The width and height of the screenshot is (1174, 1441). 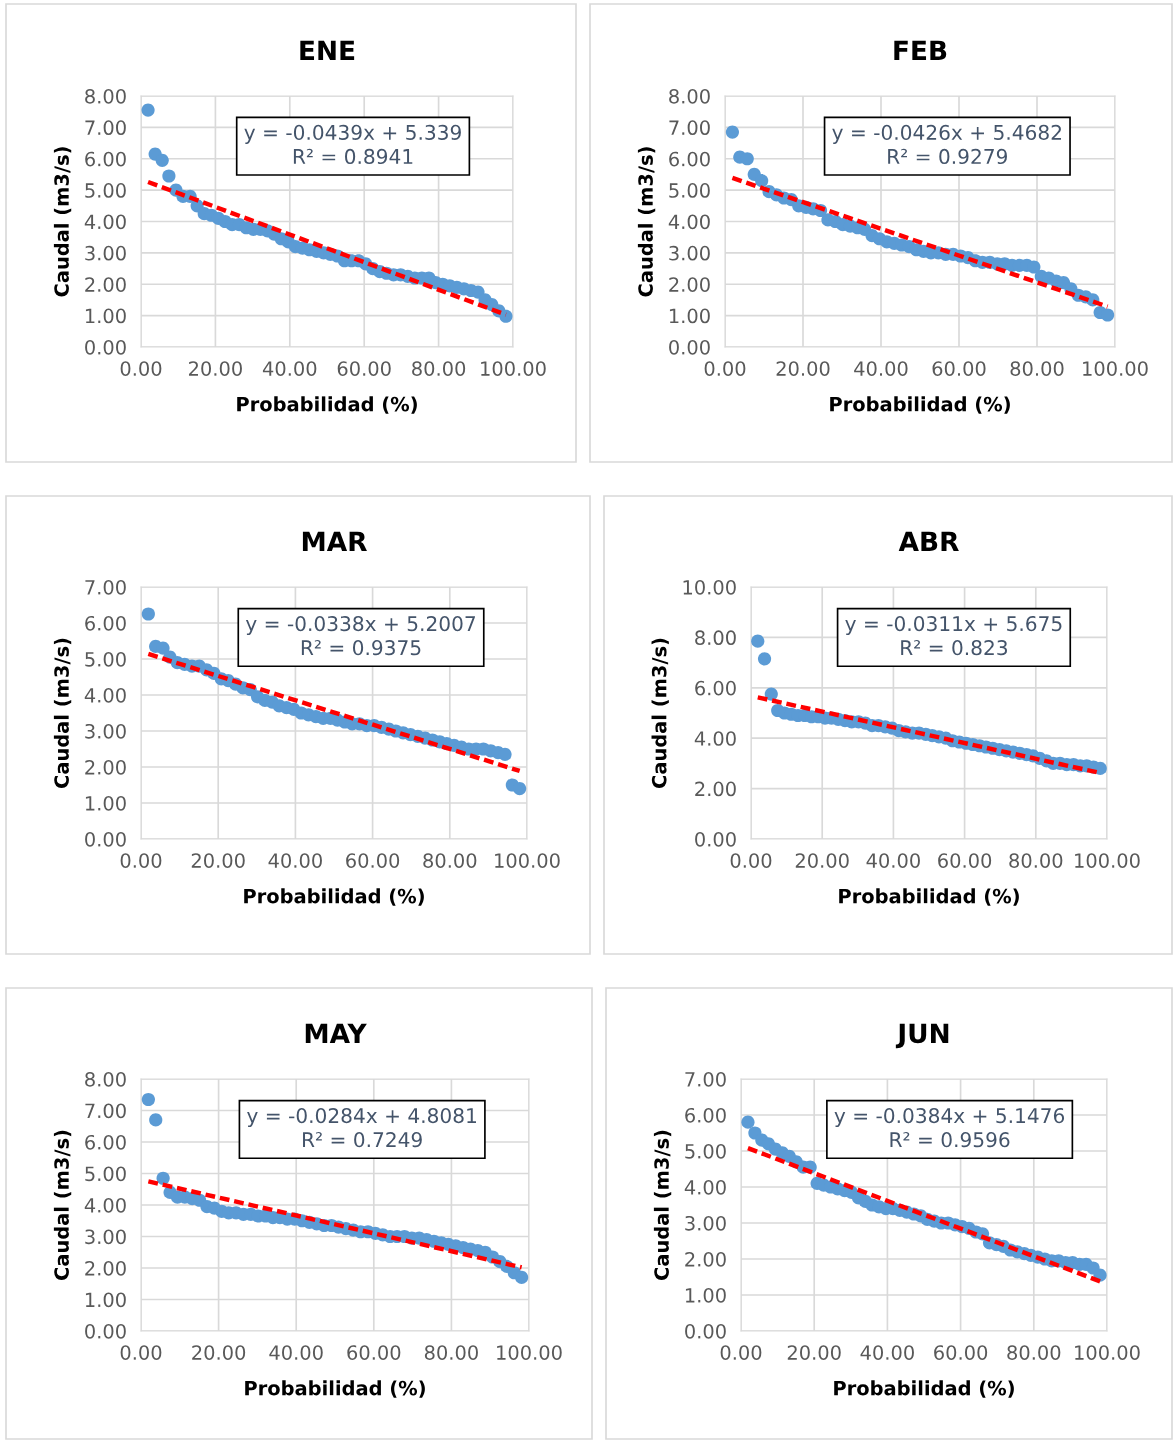 I want to click on annotation: y = -0.0426x + 5.4682 R² = 0.9279, so click(x=946, y=144).